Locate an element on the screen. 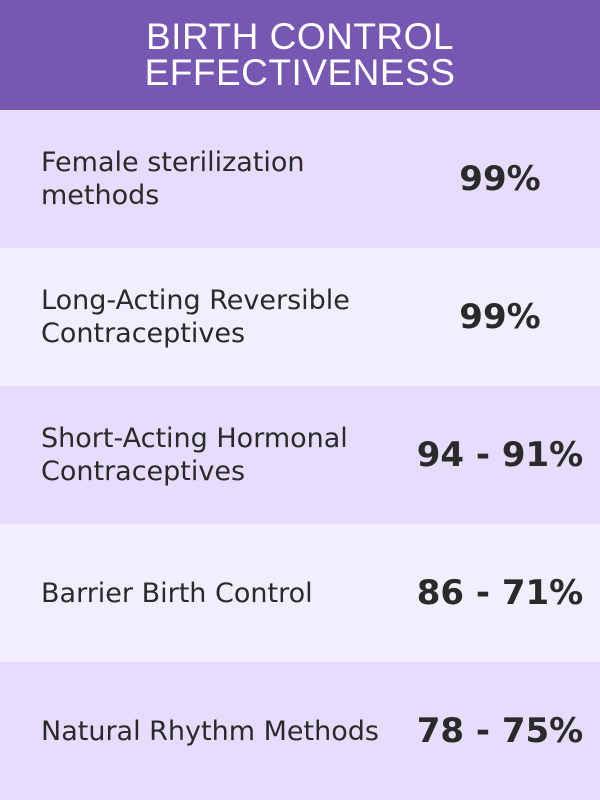 The width and height of the screenshot is (600, 800). method-label: Female sterilization methods is located at coordinates (173, 179).